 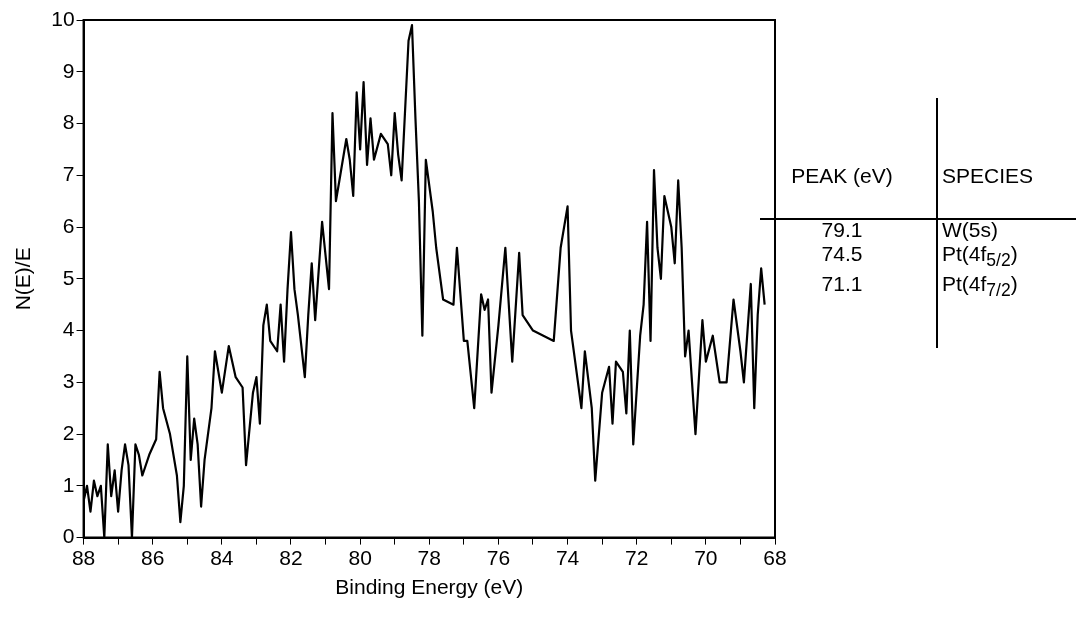 What do you see at coordinates (842, 230) in the screenshot?
I see `text: 79.1` at bounding box center [842, 230].